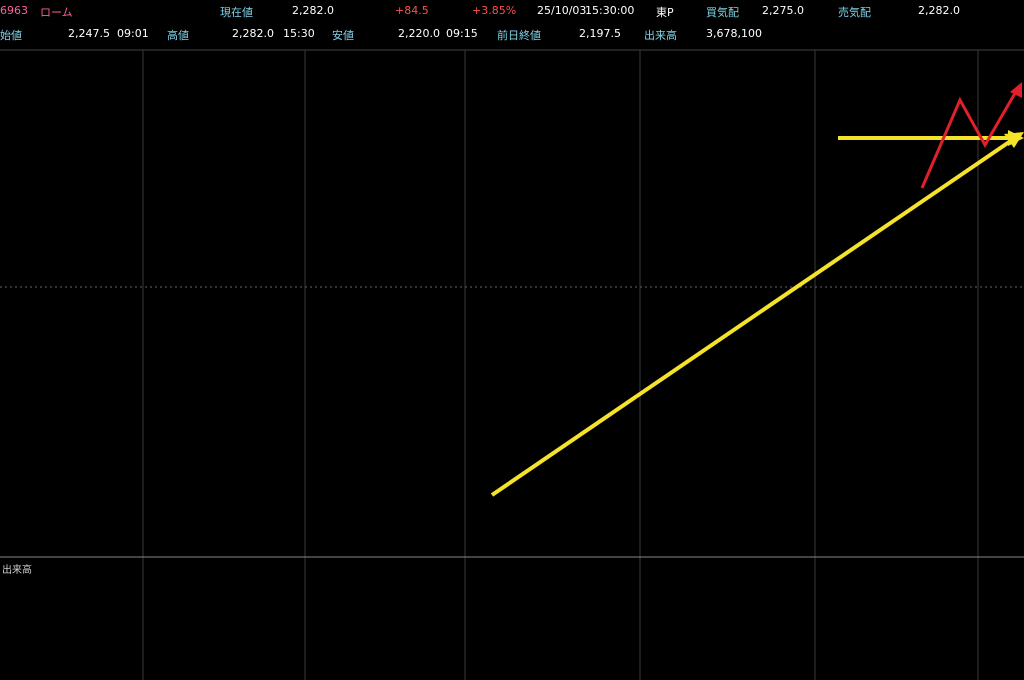  Describe the element at coordinates (600, 33) in the screenshot. I see `header-field: 2,197.5` at that location.